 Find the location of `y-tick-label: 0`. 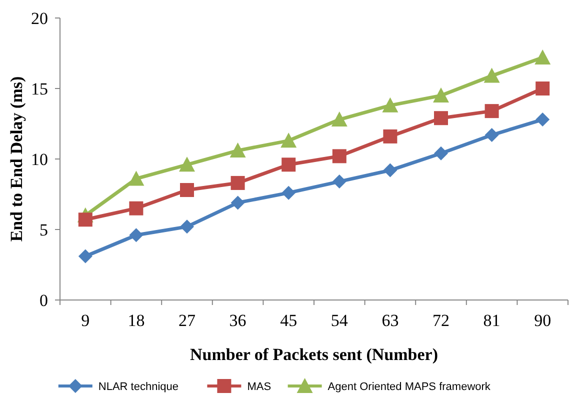

y-tick-label: 0 is located at coordinates (44, 300).